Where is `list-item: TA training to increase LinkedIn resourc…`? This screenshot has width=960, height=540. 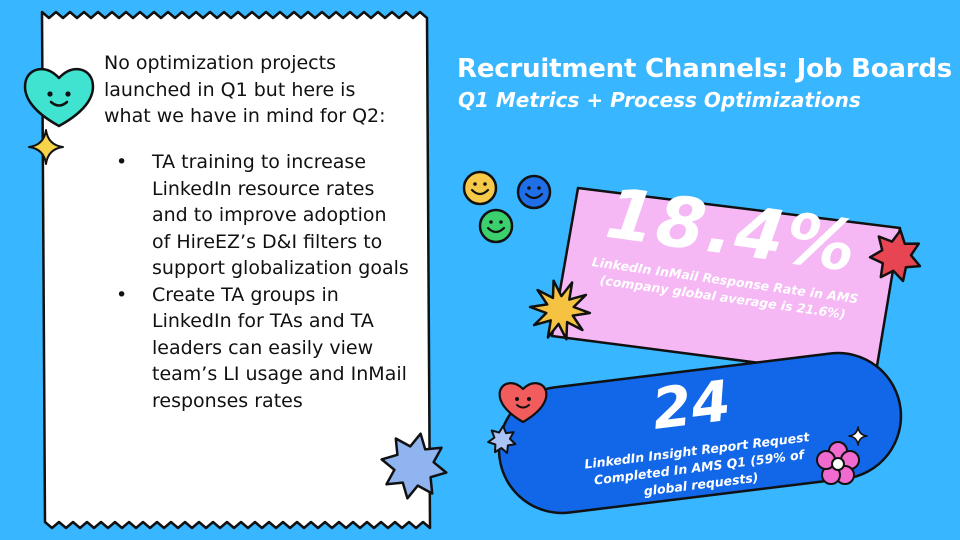
list-item: TA training to increase LinkedIn resourc… is located at coordinates (256, 215).